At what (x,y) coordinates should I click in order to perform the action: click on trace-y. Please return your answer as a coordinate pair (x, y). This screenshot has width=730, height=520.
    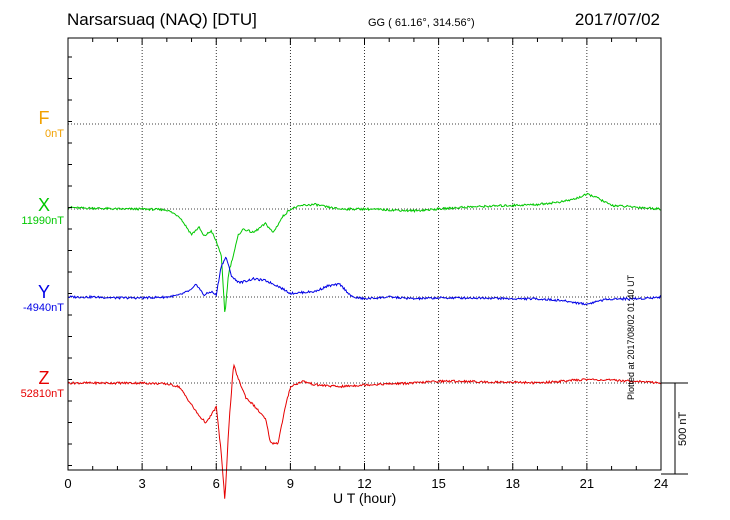
    Looking at the image, I should click on (364, 281).